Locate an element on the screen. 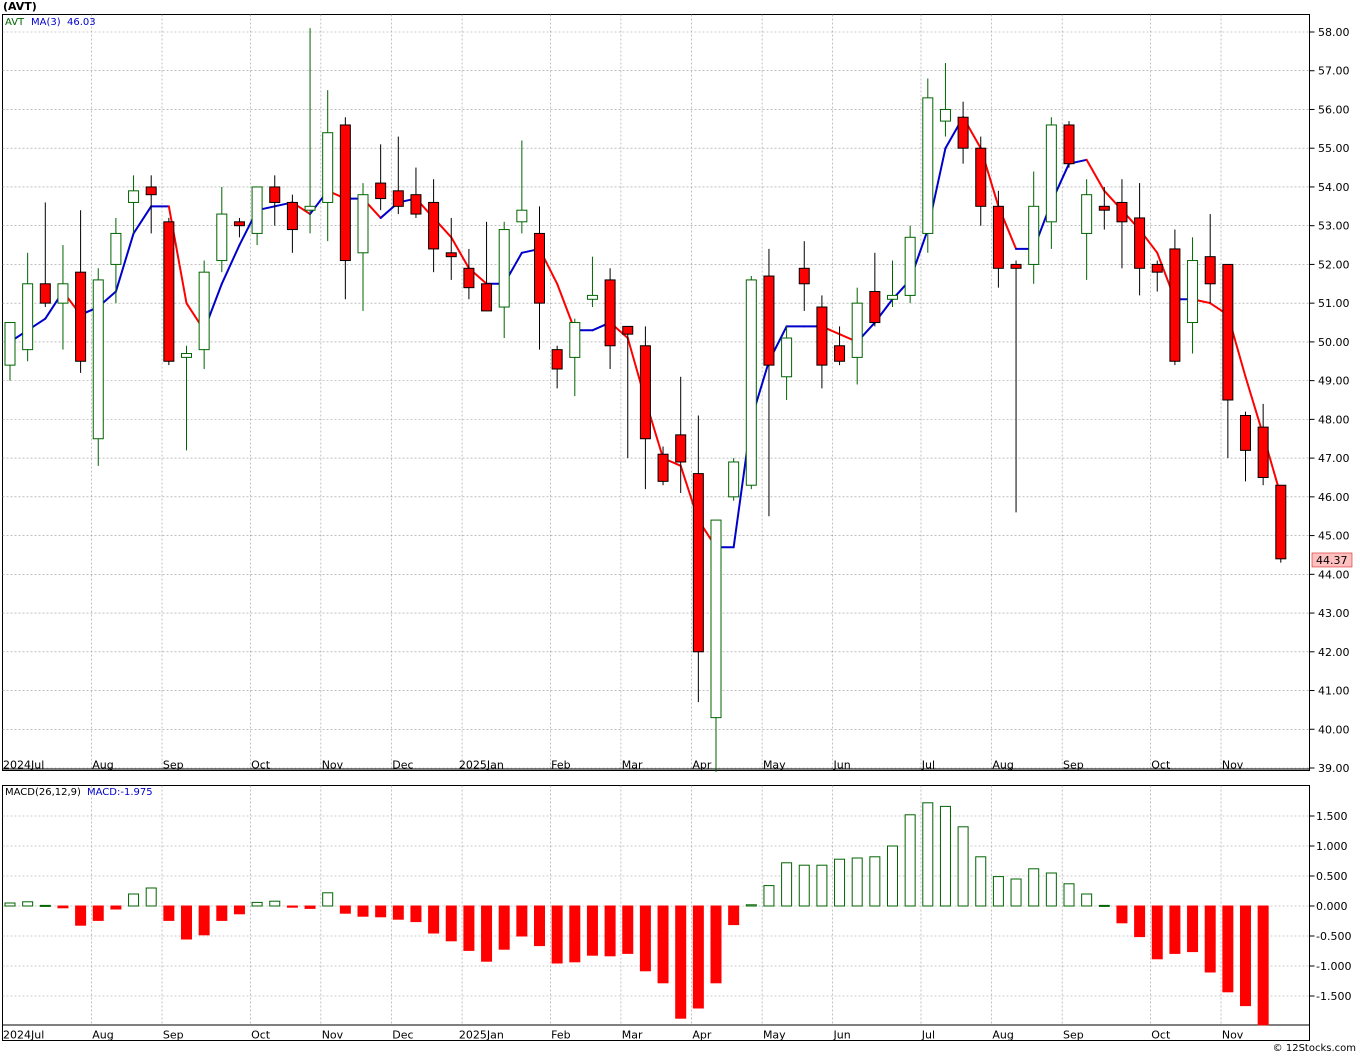 The width and height of the screenshot is (1360, 1056). price-tick-label: 51.00 is located at coordinates (1334, 303).